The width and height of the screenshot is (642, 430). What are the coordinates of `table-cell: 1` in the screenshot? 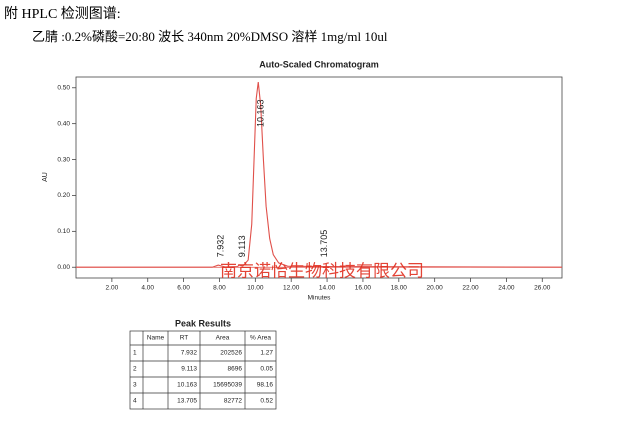 It's located at (135, 353).